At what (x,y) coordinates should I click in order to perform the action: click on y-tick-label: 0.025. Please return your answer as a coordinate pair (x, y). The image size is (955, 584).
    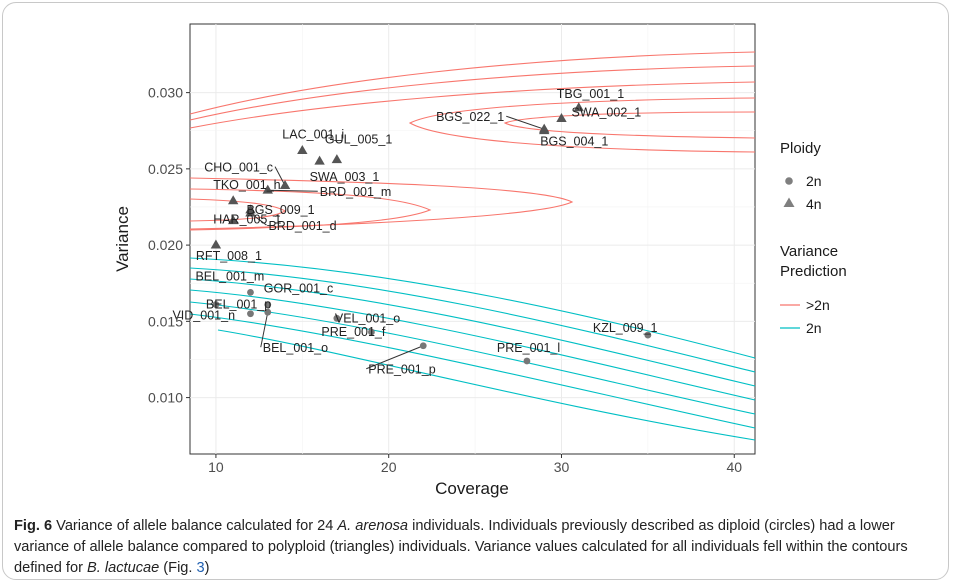
    Looking at the image, I should click on (165, 169).